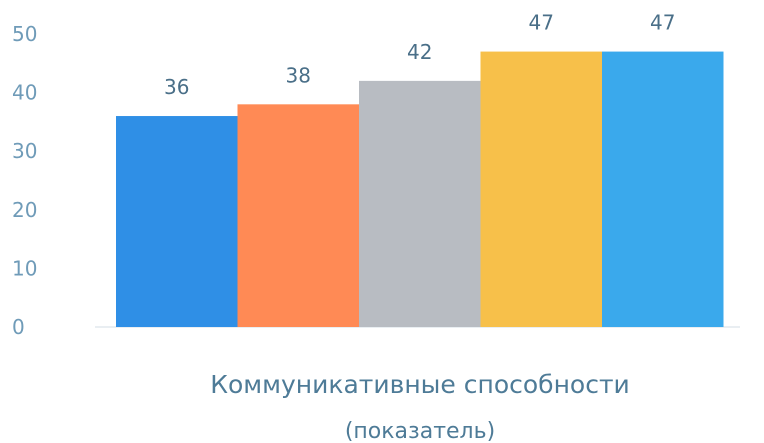  I want to click on x-axis-title: Коммуникативные способности, so click(420, 384).